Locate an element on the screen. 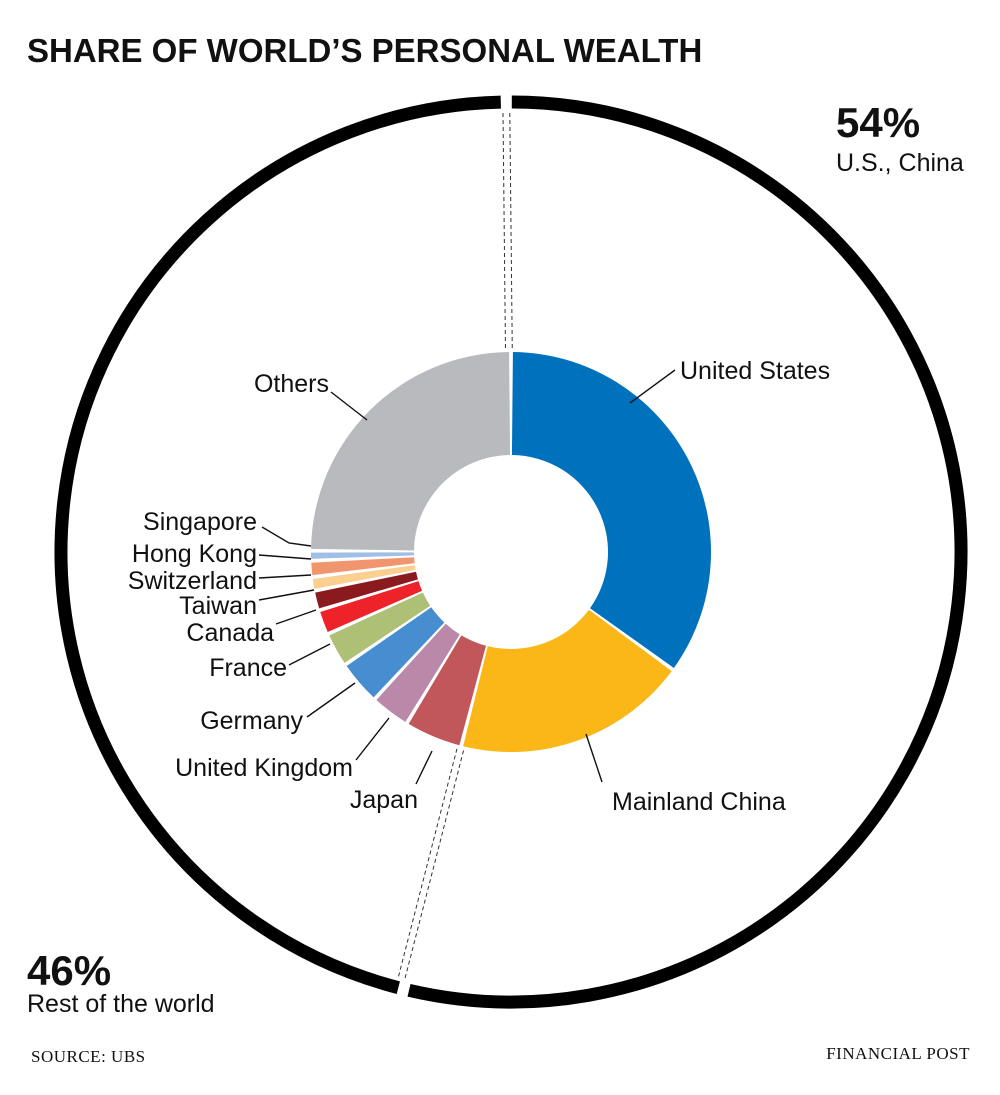 The height and width of the screenshot is (1095, 1000). leader-line-switzerland is located at coordinates (285, 576).